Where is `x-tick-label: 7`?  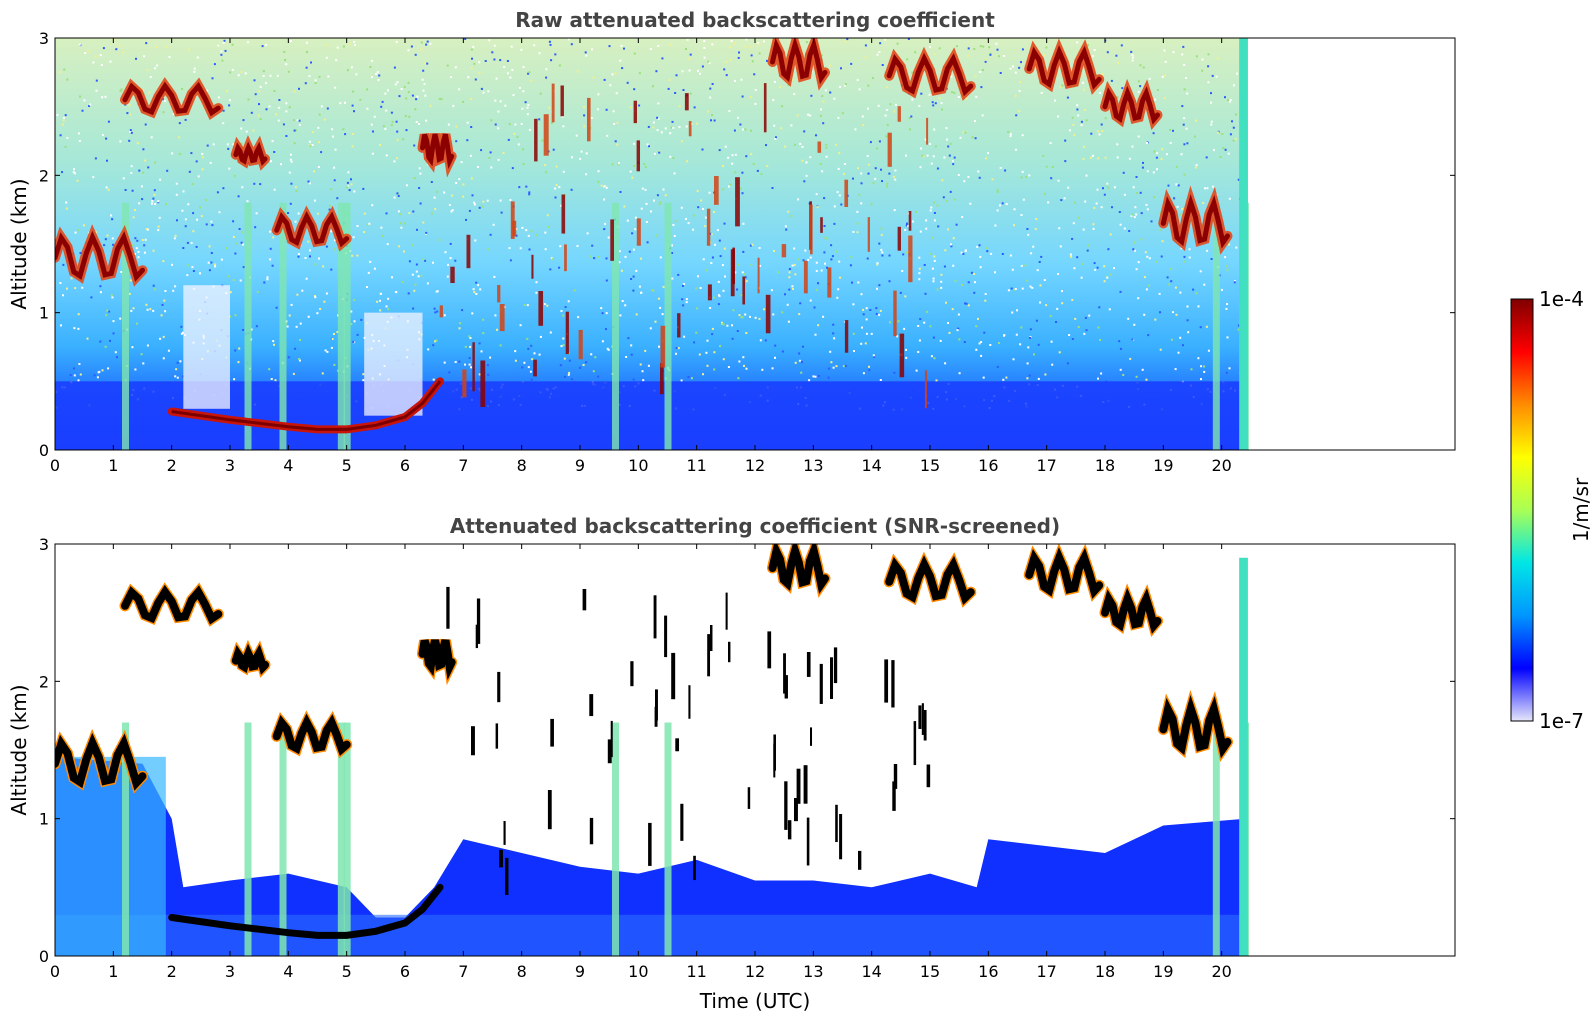 x-tick-label: 7 is located at coordinates (463, 971).